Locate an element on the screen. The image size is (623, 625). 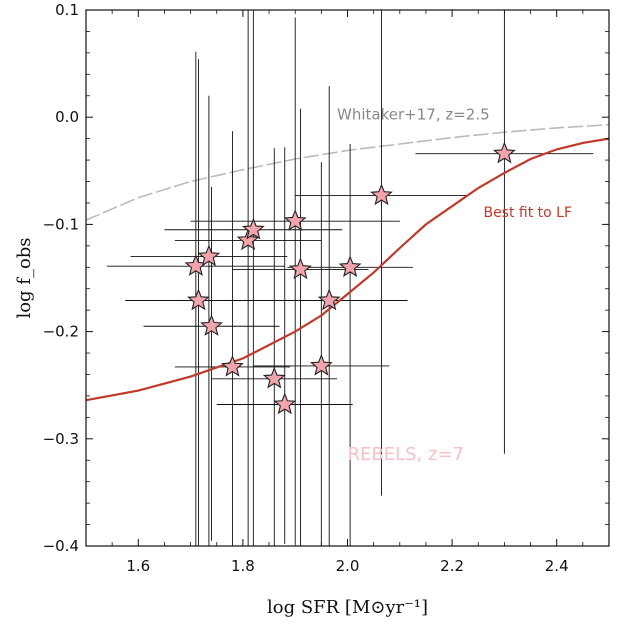
x-axis-title: log SFR [M⊙yr⁻¹] is located at coordinates (347, 607).